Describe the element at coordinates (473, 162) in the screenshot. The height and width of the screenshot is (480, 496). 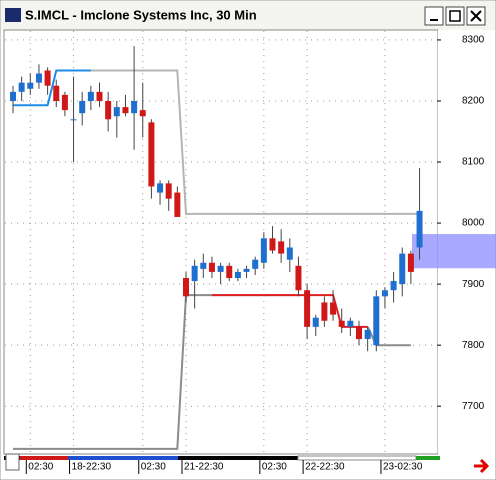
I see `y-tick-label: 8100` at that location.